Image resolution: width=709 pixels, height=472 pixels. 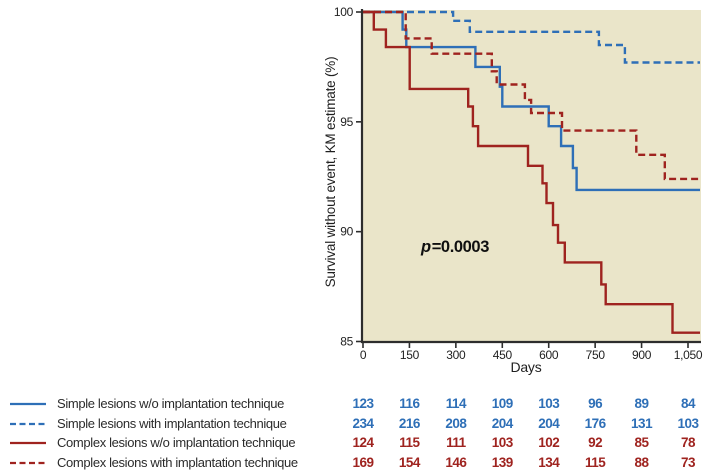 I want to click on p-value-annotation: p=0.0003, so click(x=455, y=247).